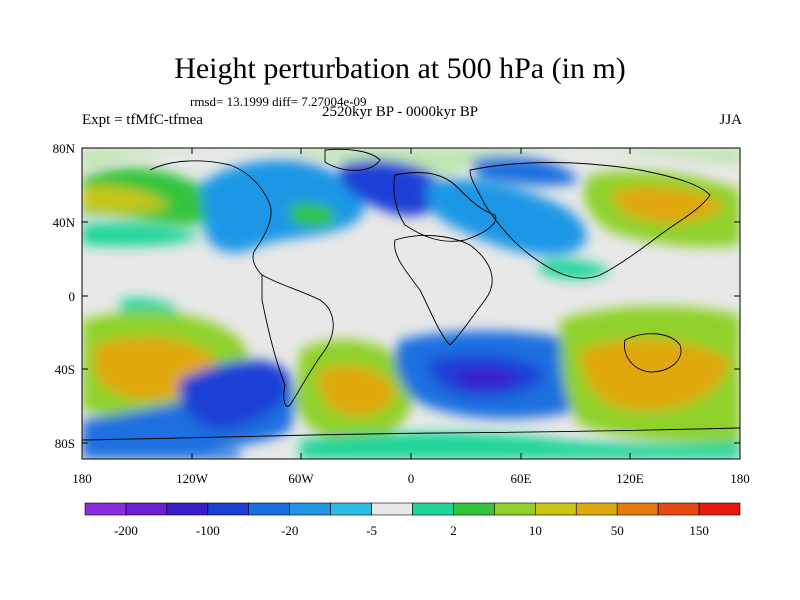 The width and height of the screenshot is (800, 600). I want to click on coastline-africa, so click(443, 290).